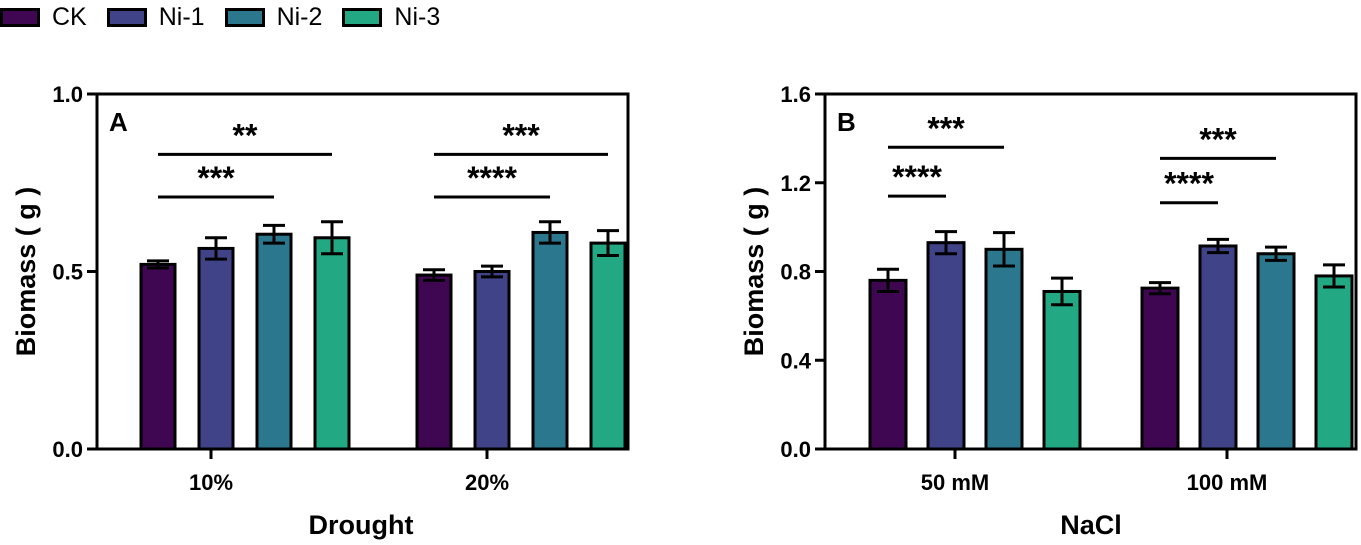 The height and width of the screenshot is (545, 1361). Describe the element at coordinates (69, 16) in the screenshot. I see `legend-label-ck: CK` at that location.